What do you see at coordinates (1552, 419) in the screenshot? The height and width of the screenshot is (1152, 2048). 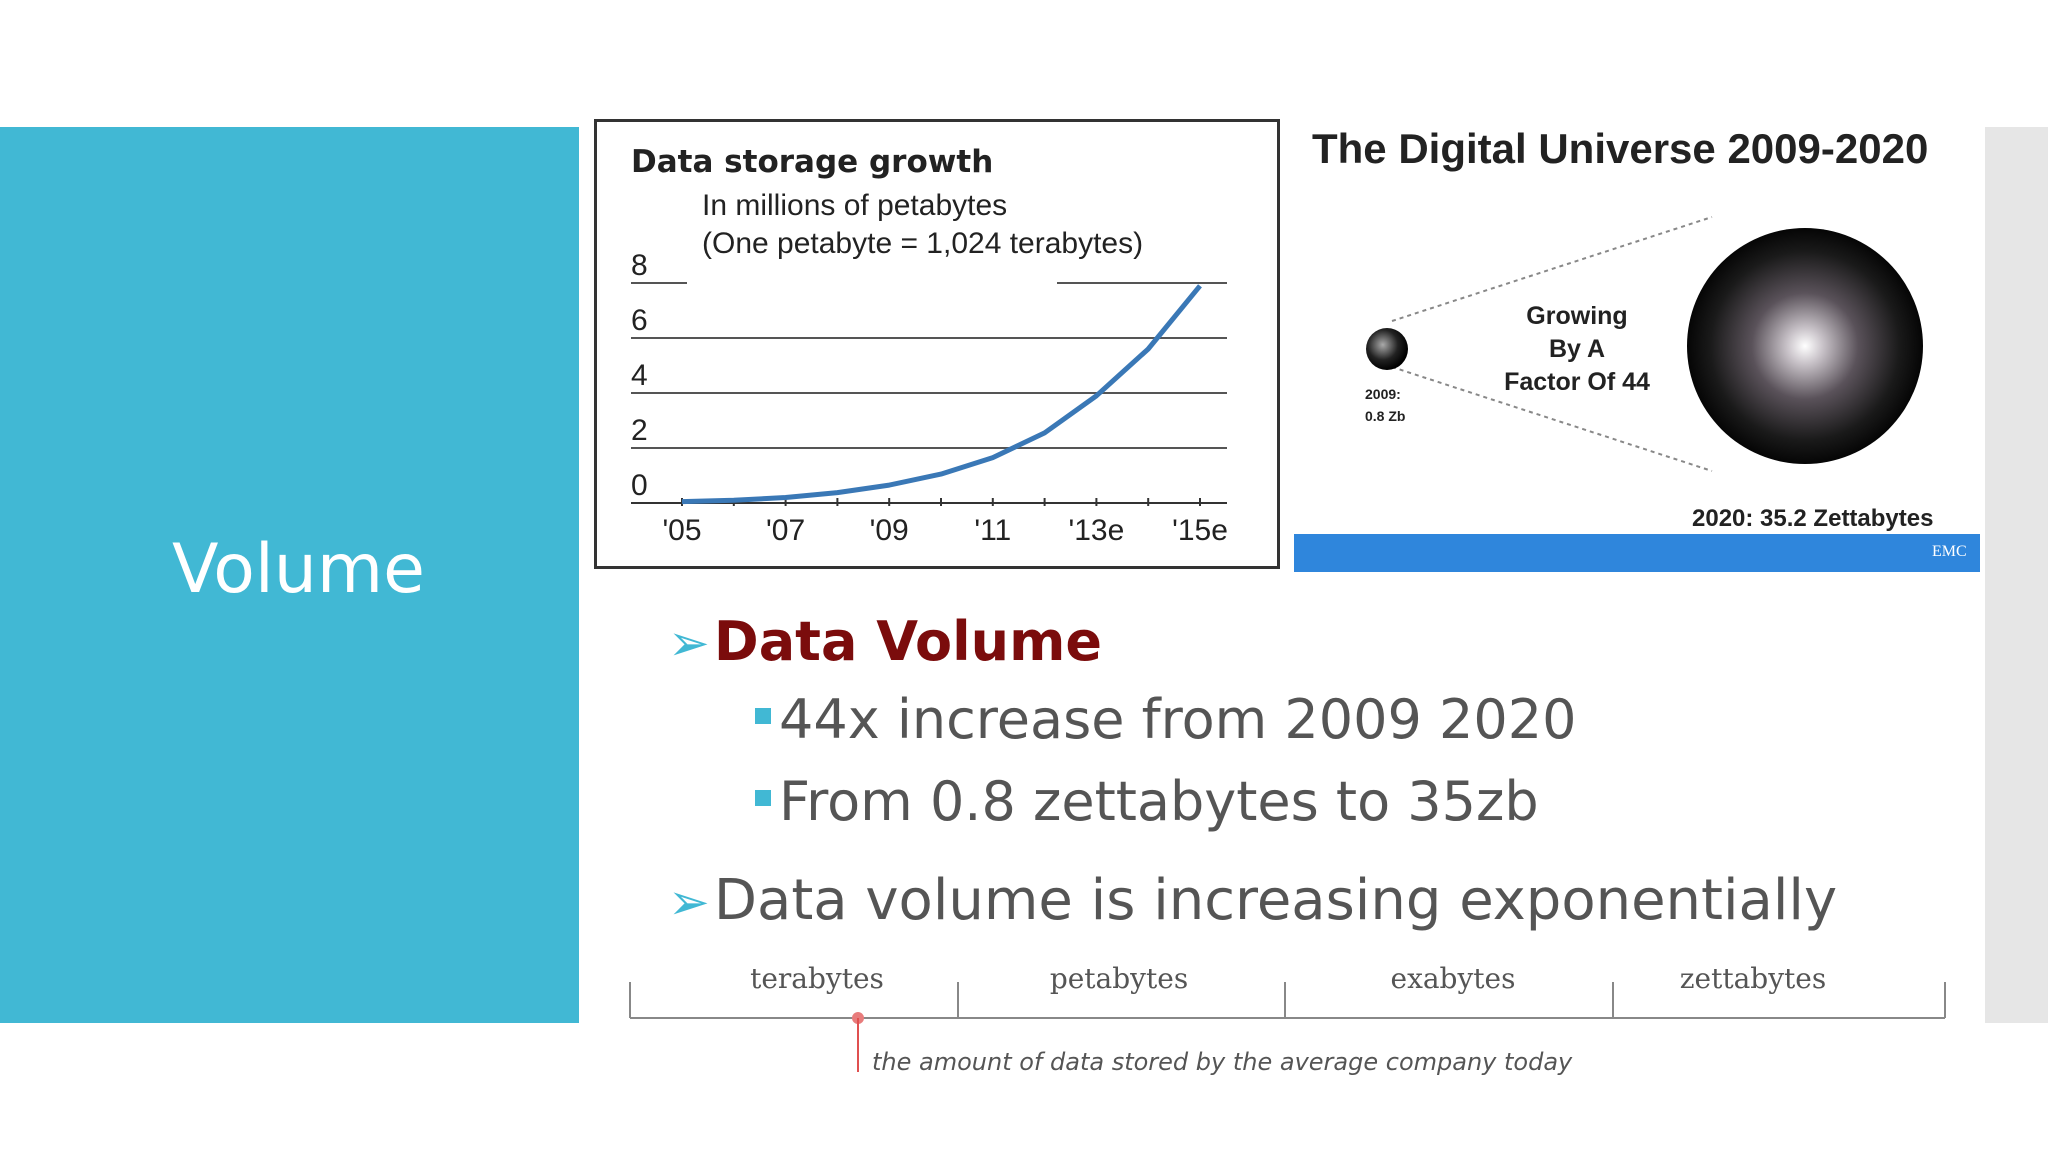 I see `projection-line-bottom` at bounding box center [1552, 419].